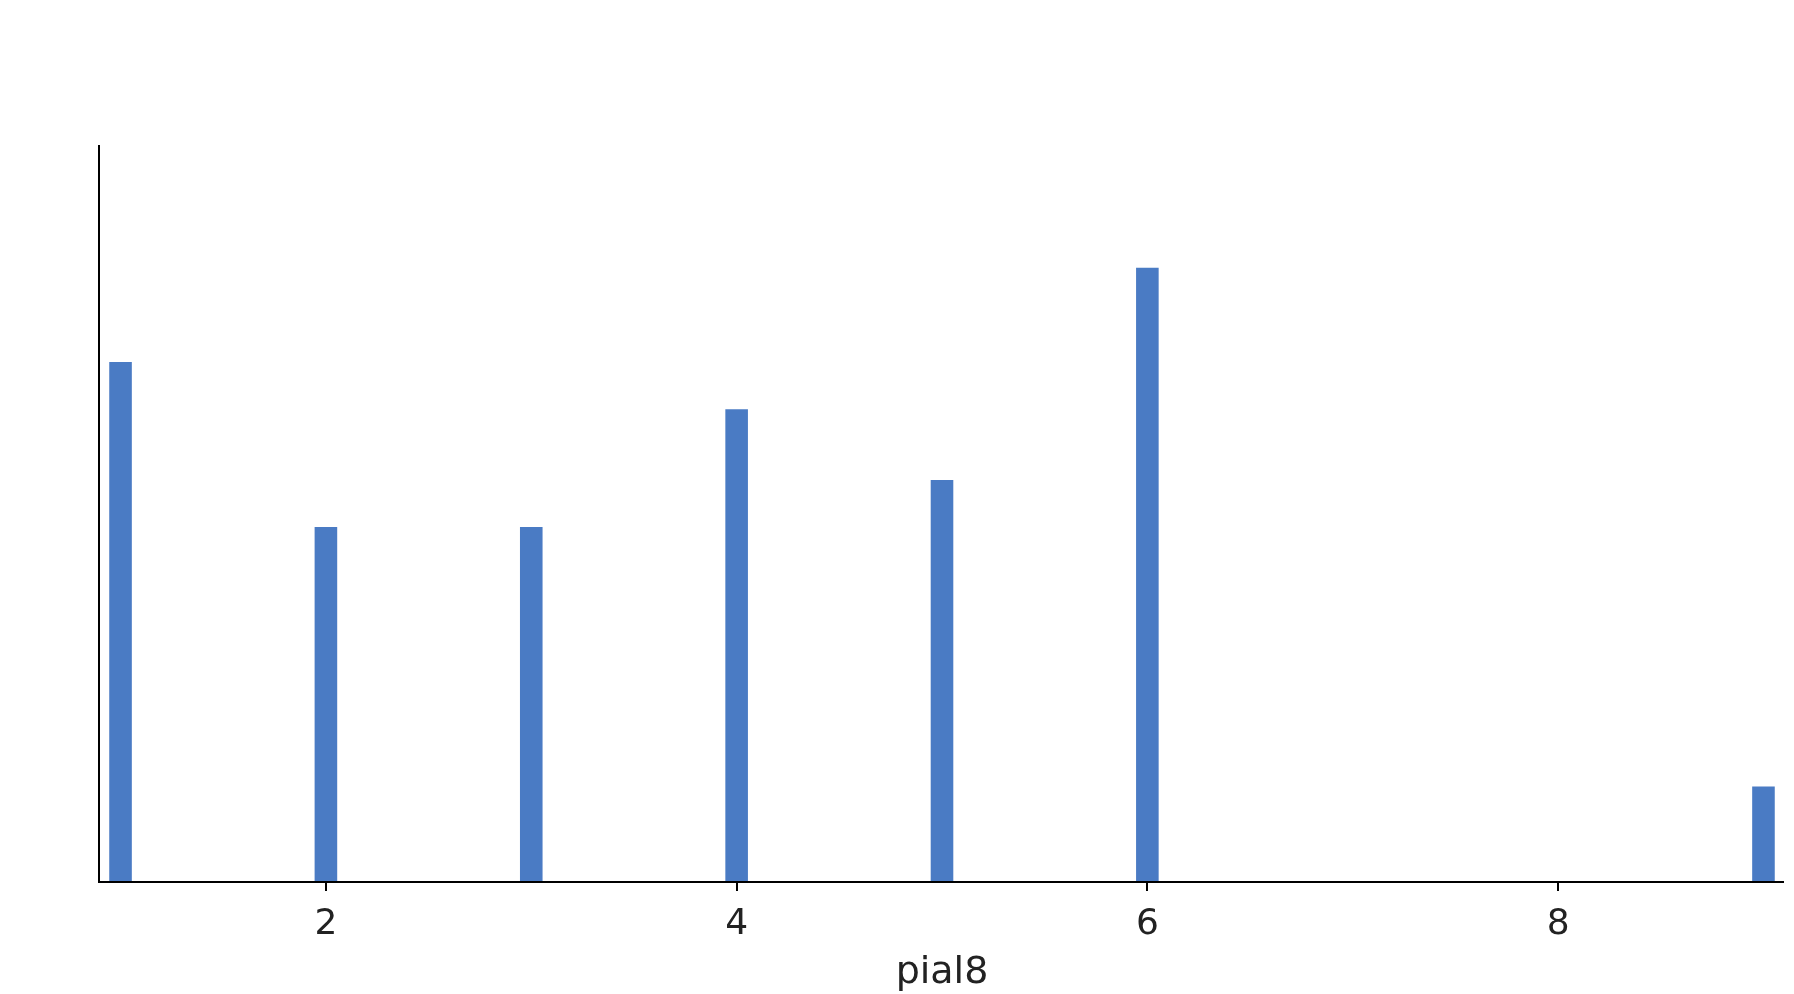  I want to click on x-tick-label: 2, so click(326, 922).